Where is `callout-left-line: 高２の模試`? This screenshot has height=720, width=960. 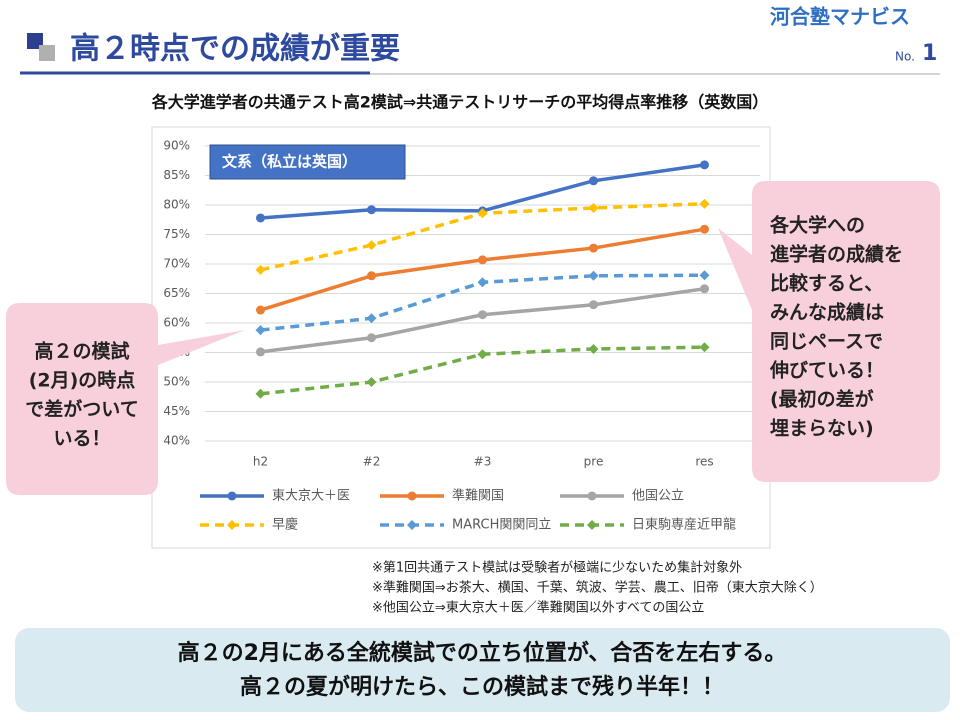 callout-left-line: 高２の模試 is located at coordinates (81, 351).